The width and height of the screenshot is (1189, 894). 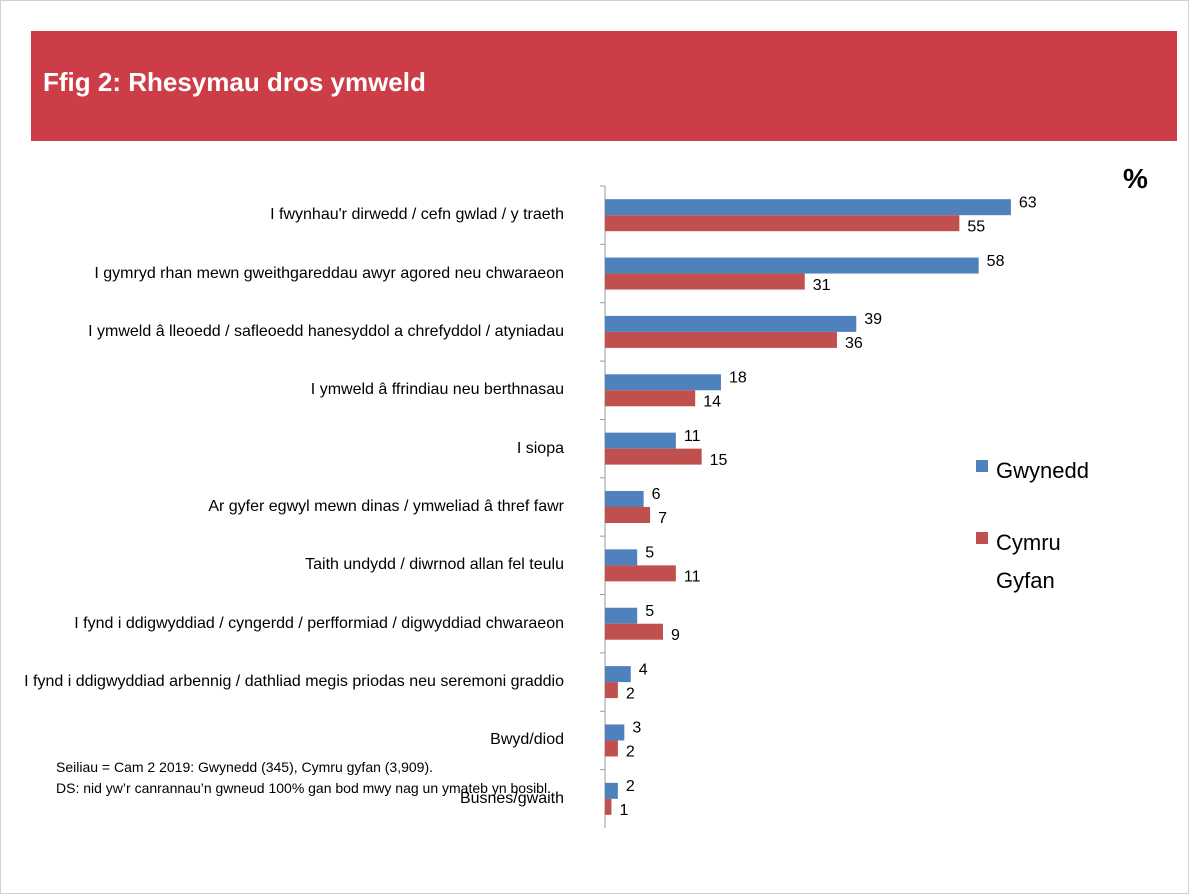 I want to click on value-label: 55, so click(x=976, y=226).